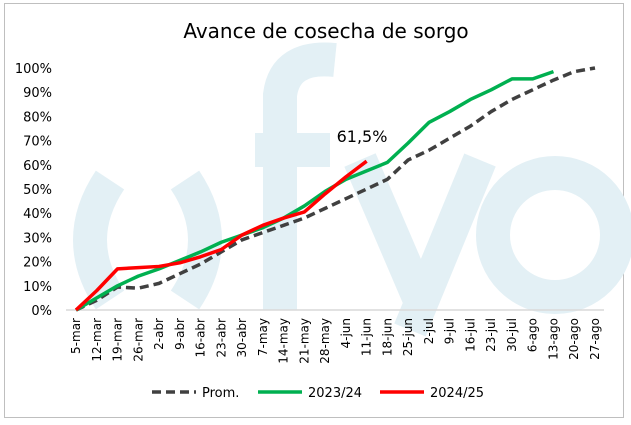 The width and height of the screenshot is (631, 425). What do you see at coordinates (457, 393) in the screenshot?
I see `legend-label: 2024/25` at bounding box center [457, 393].